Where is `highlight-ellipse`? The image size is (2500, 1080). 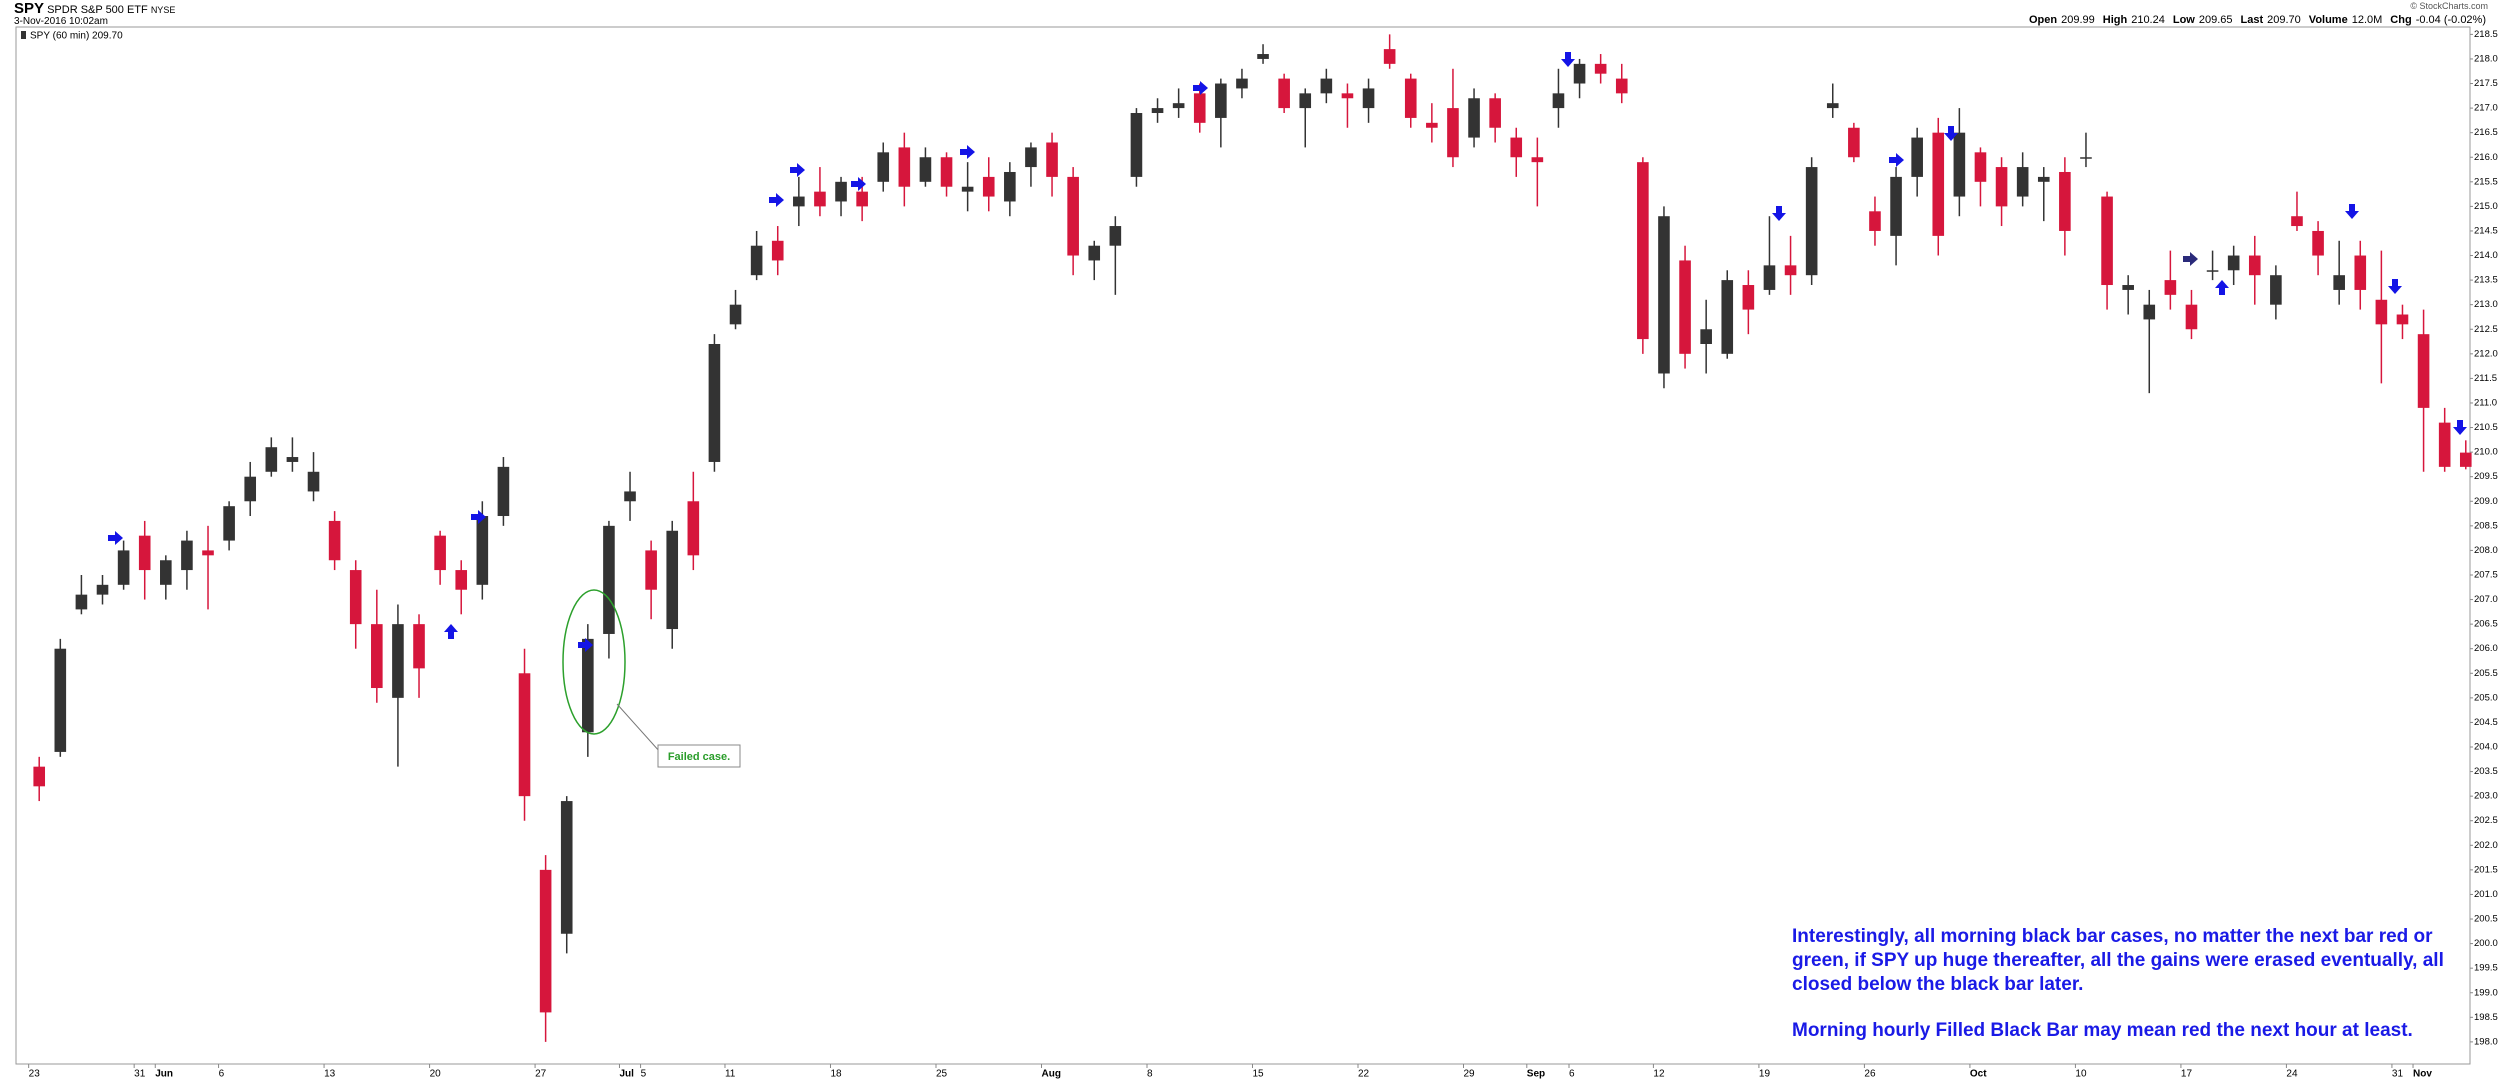 highlight-ellipse is located at coordinates (594, 662).